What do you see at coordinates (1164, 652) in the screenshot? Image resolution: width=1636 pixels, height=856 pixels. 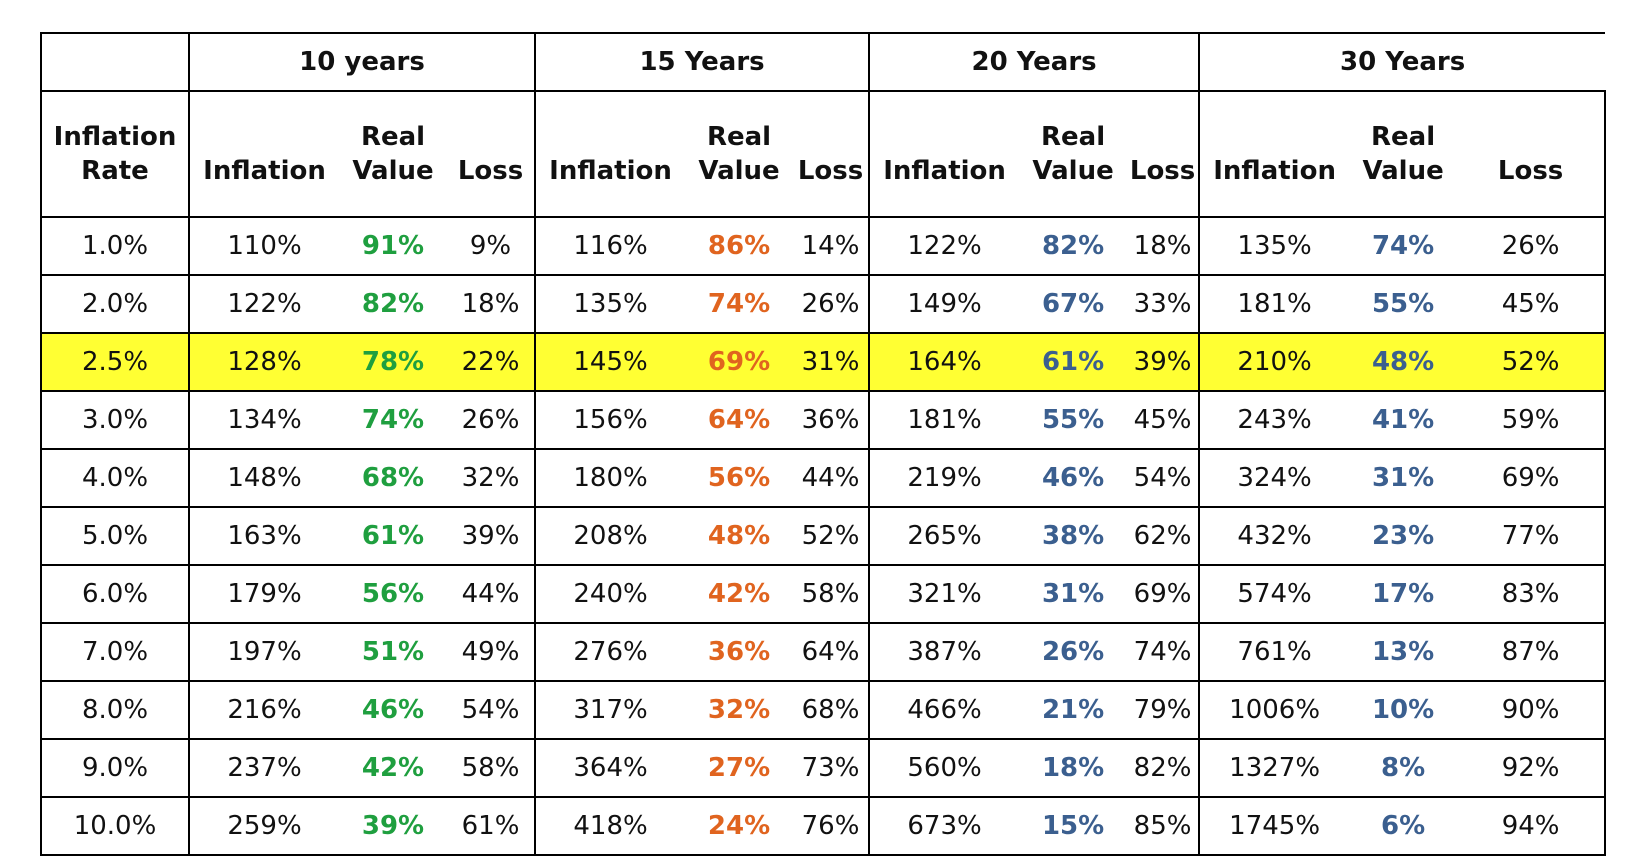 I see `loss-cell: 74%` at bounding box center [1164, 652].